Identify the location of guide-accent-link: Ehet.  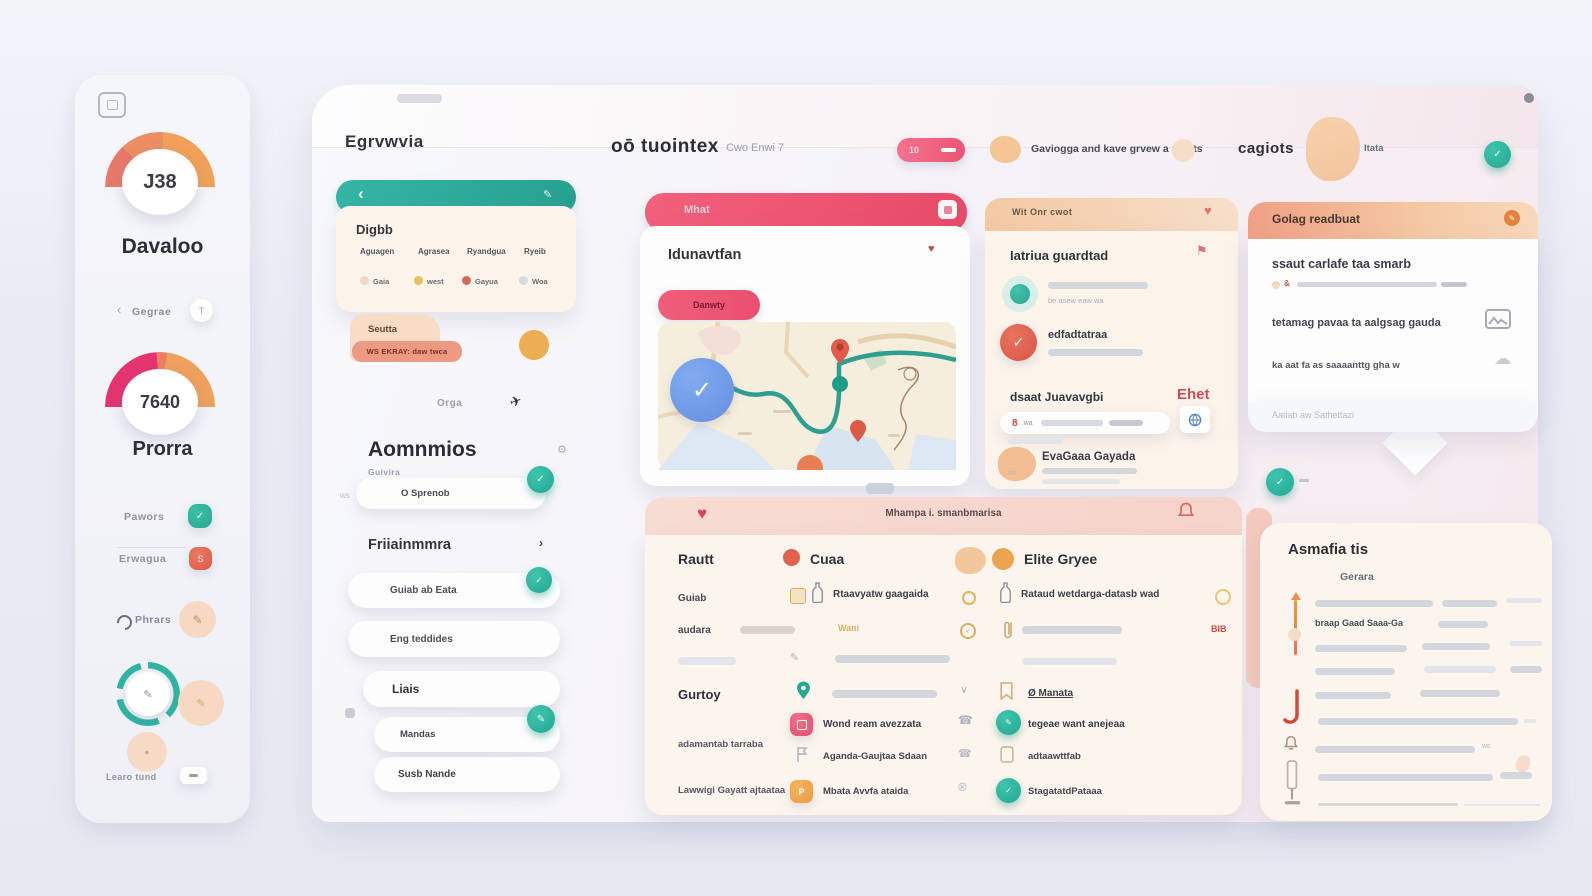
(1193, 394).